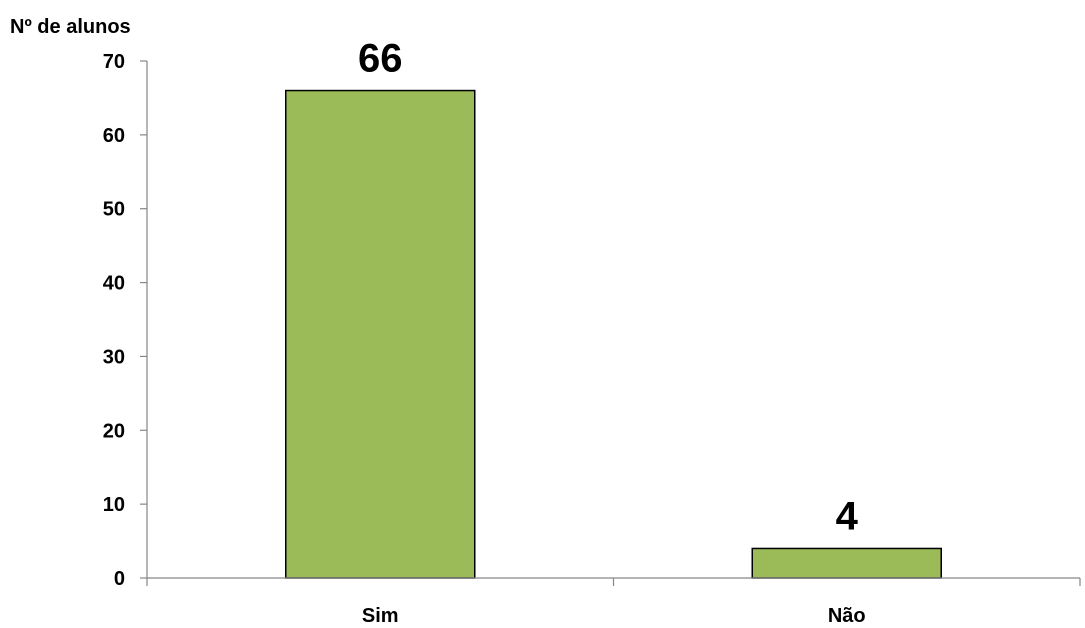  What do you see at coordinates (119, 579) in the screenshot?
I see `y-tick-label: 0` at bounding box center [119, 579].